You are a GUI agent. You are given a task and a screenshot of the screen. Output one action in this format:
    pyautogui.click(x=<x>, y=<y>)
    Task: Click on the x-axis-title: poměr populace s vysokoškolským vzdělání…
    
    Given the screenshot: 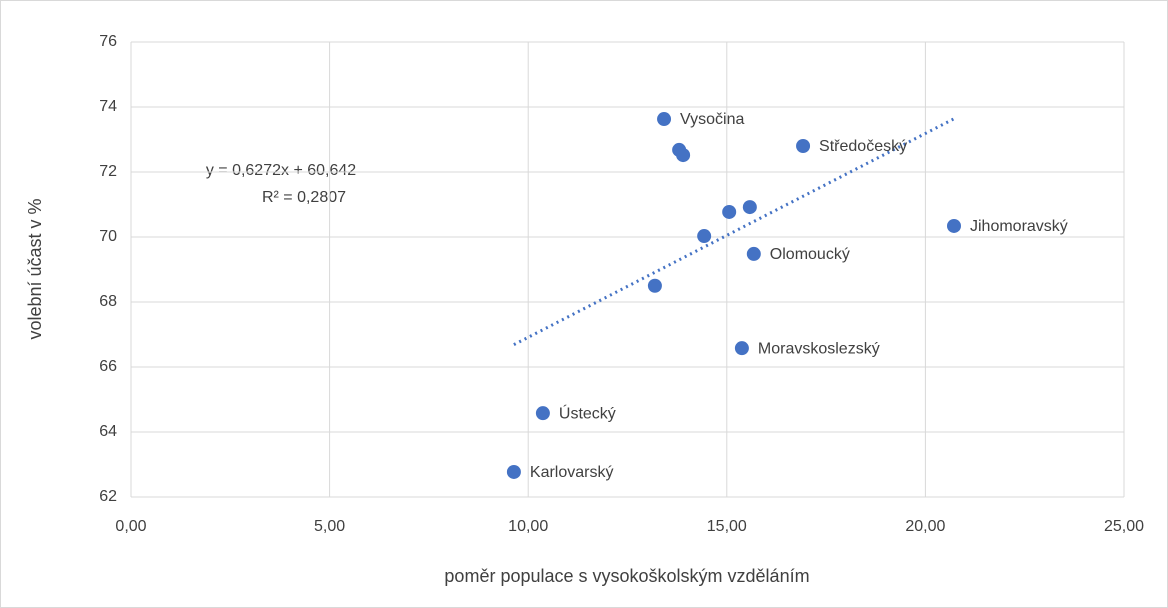 What is the action you would take?
    pyautogui.click(x=626, y=576)
    